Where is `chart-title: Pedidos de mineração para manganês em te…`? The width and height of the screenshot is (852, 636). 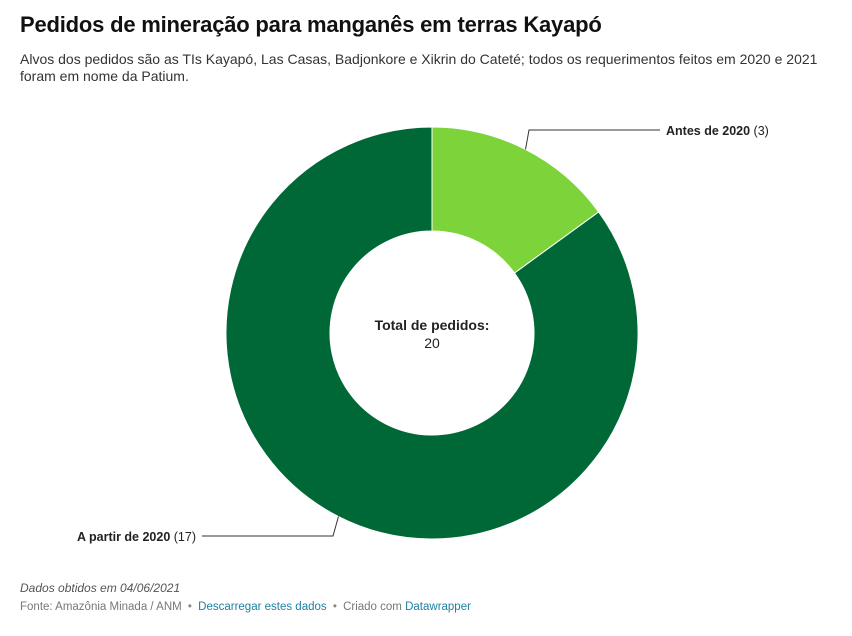 chart-title: Pedidos de mineração para manganês em te… is located at coordinates (311, 24).